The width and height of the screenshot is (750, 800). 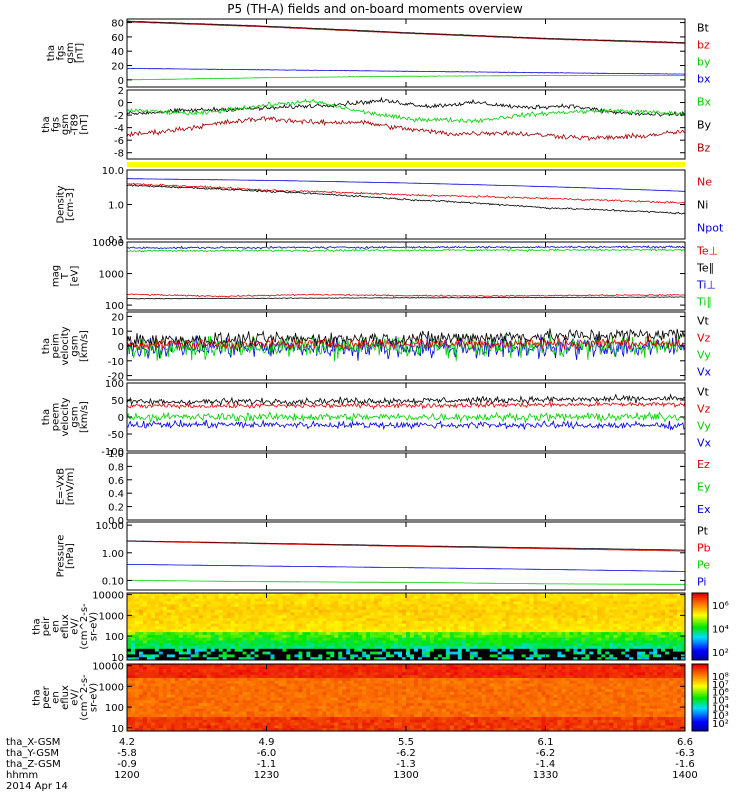 I want to click on legend-entry: bz, so click(x=703, y=45).